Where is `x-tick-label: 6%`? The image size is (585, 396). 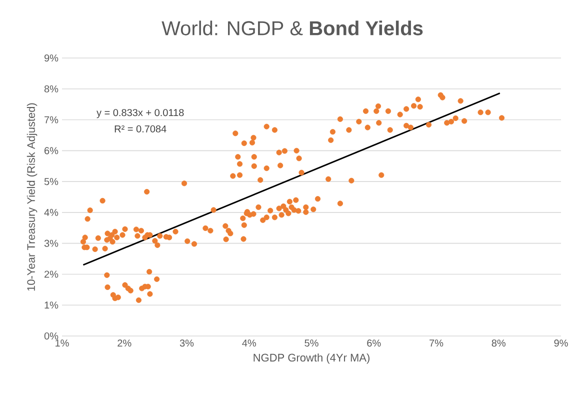
x-tick-label: 6% is located at coordinates (374, 343).